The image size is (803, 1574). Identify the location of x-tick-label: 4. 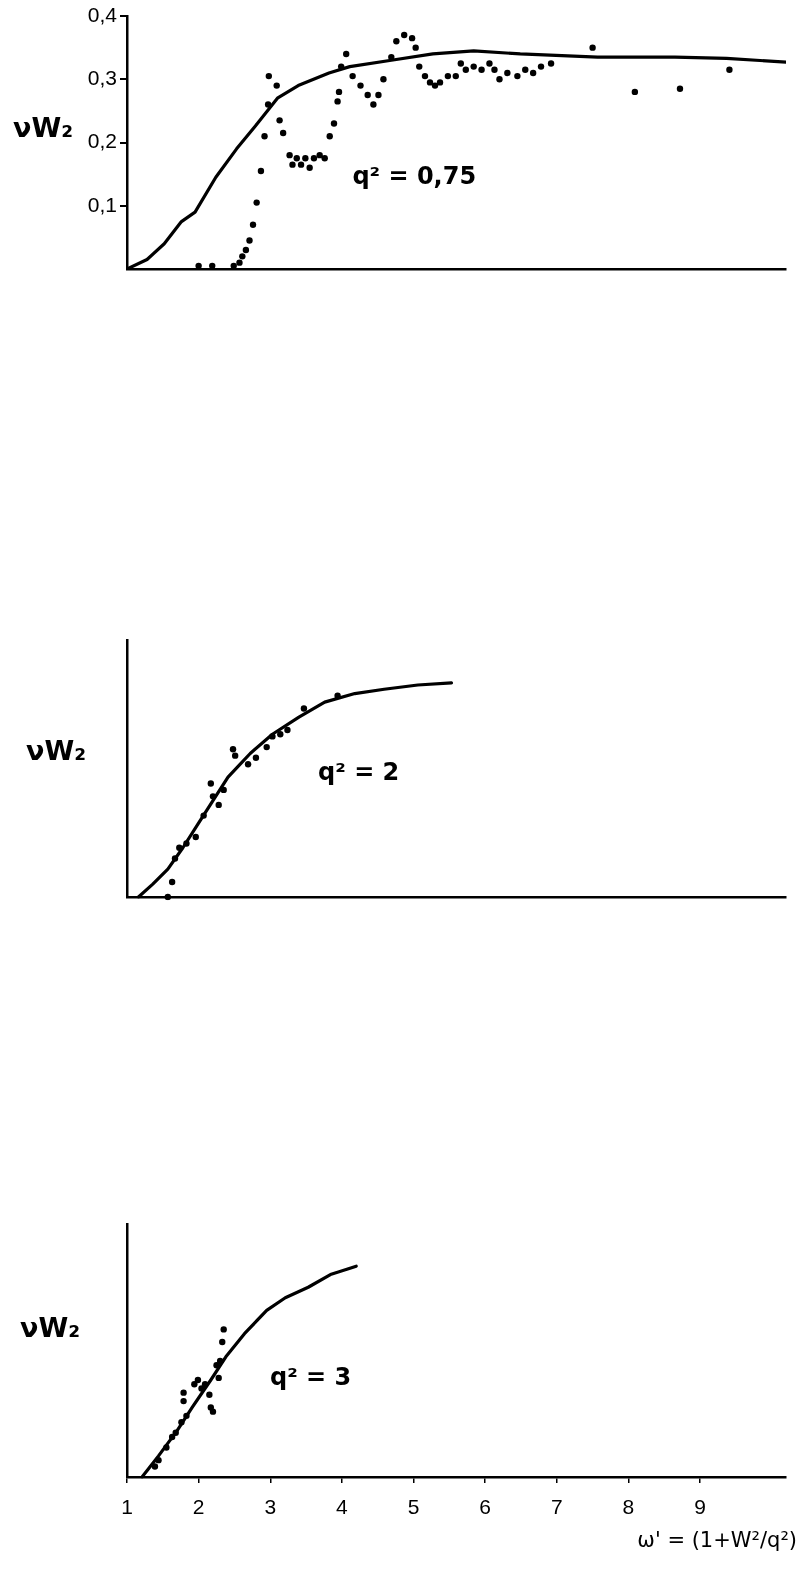
(342, 1507).